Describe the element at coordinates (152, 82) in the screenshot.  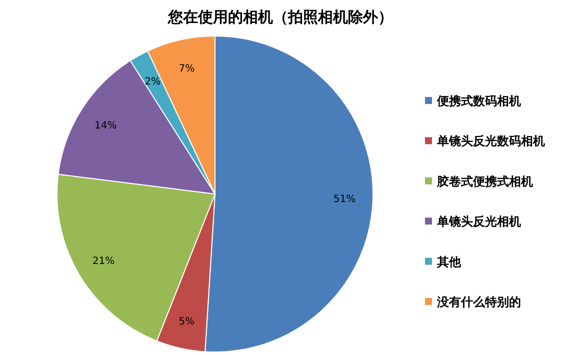
I see `data-label: 2%` at that location.